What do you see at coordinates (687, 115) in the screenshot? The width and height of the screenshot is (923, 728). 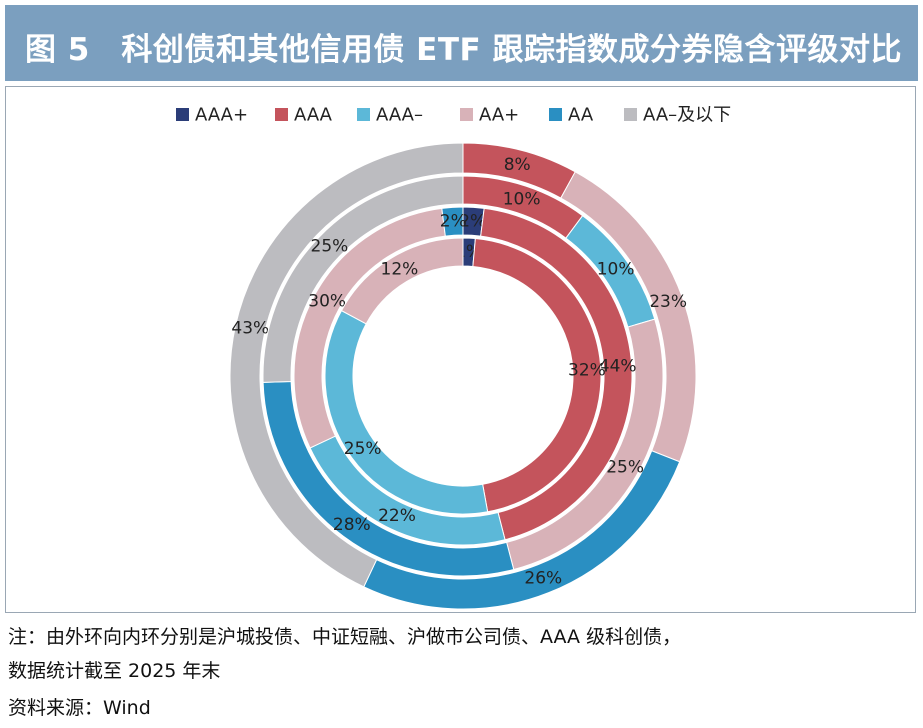 I see `legend-label-6: AA–及以下` at bounding box center [687, 115].